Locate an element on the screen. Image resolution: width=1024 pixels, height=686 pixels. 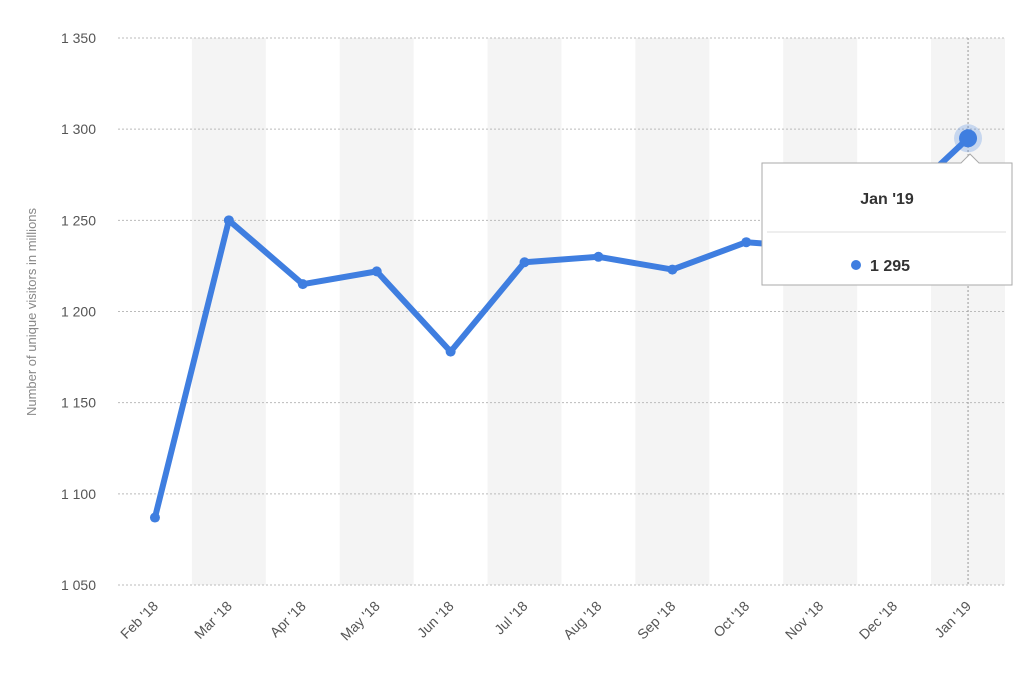
x-tick-label: Dec '18 is located at coordinates (878, 620).